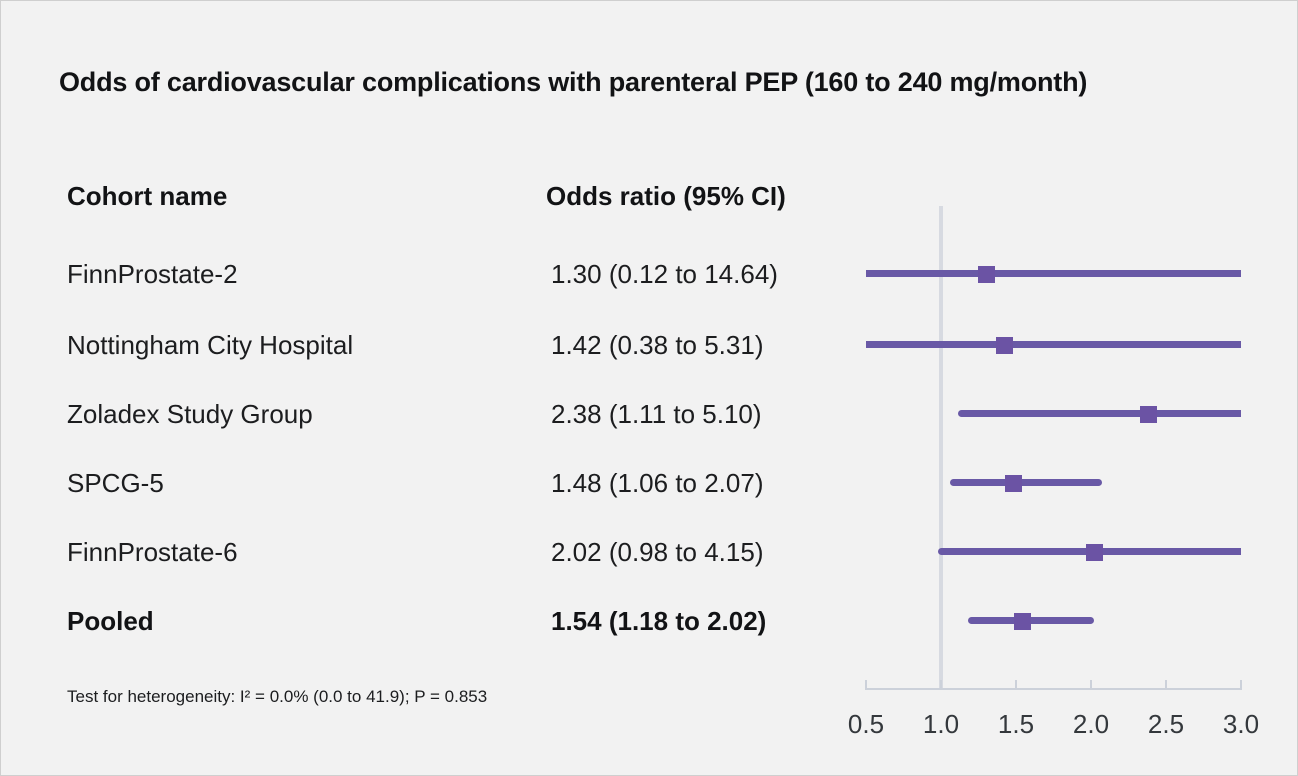 The width and height of the screenshot is (1298, 776). I want to click on x-axis-tick-label: 1.5, so click(1016, 724).